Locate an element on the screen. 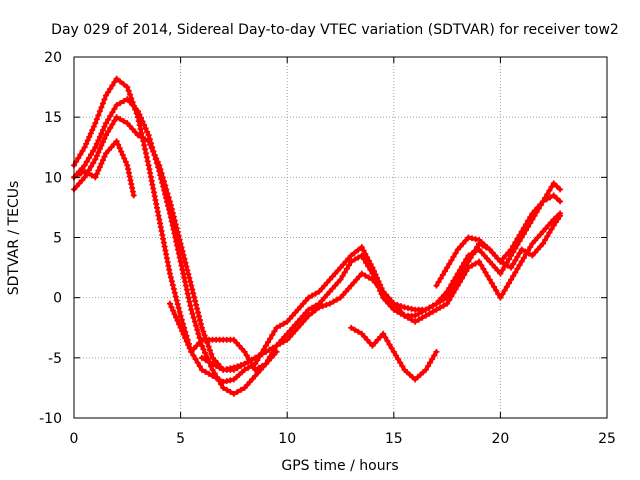  y-axis-label: SDTVAR / TECUs is located at coordinates (14, 238).